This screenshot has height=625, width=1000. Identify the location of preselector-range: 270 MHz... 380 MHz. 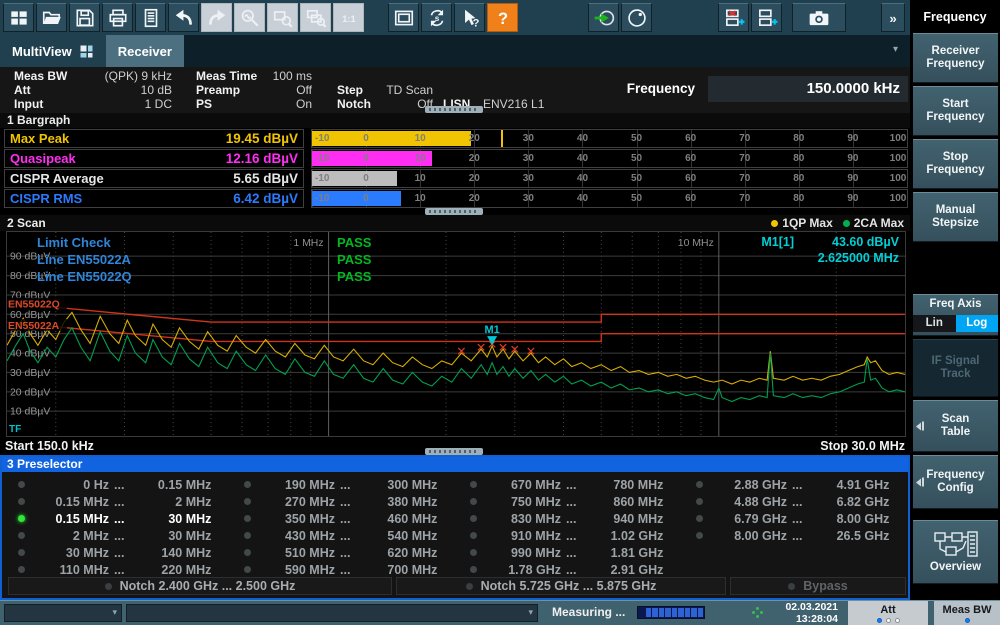
(337, 501).